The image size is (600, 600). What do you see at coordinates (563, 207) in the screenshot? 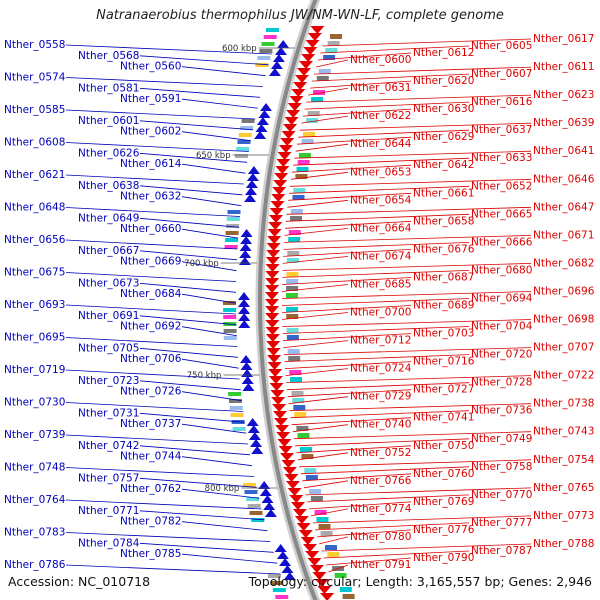
I see `right-gene-label: Nther_0647` at bounding box center [563, 207].